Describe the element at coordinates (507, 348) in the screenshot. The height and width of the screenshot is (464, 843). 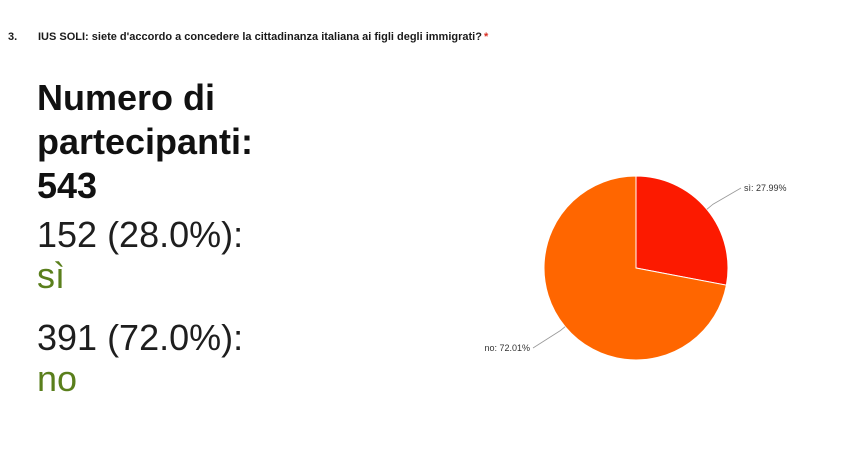
I see `pie-slice-no-label: no: 72.01%` at that location.